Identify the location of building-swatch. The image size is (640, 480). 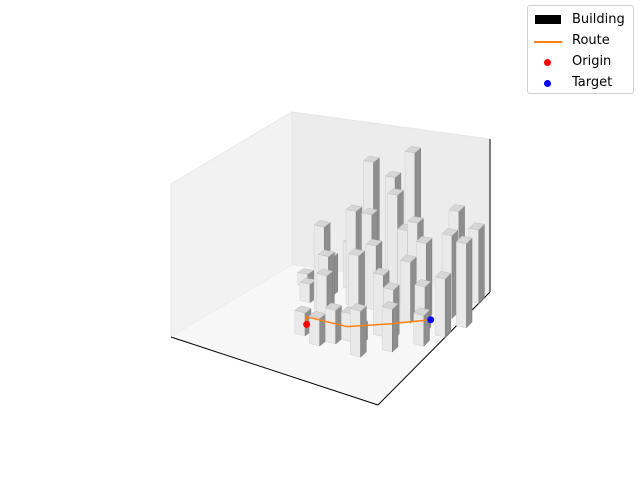
(548, 19).